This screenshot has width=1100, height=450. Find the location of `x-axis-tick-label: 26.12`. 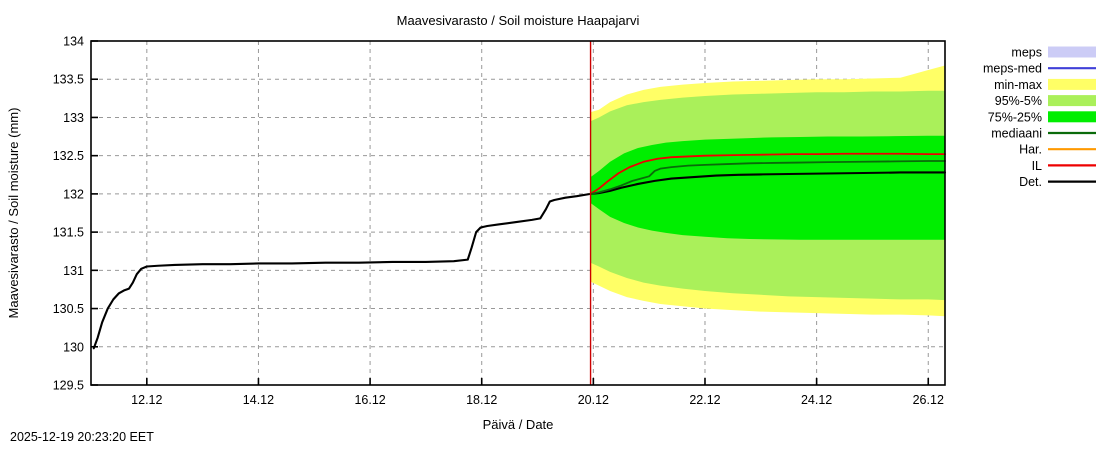

x-axis-tick-label: 26.12 is located at coordinates (928, 400).